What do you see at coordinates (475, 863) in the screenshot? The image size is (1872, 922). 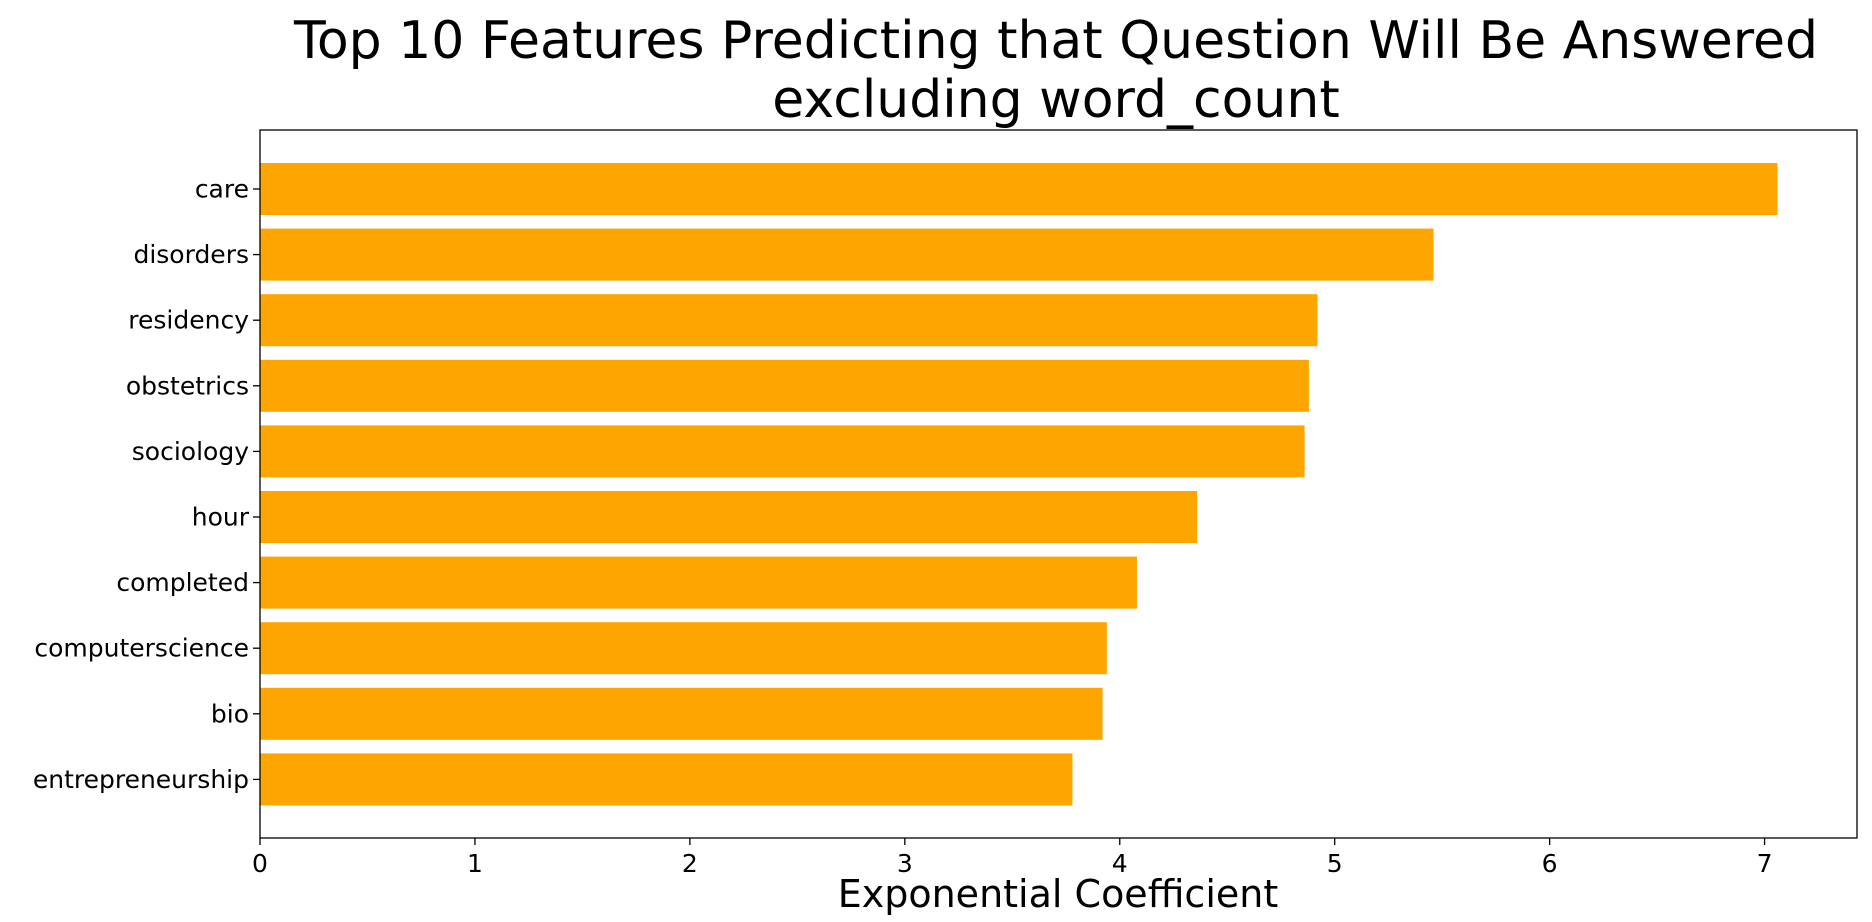 I see `x-tick-label: 1` at bounding box center [475, 863].